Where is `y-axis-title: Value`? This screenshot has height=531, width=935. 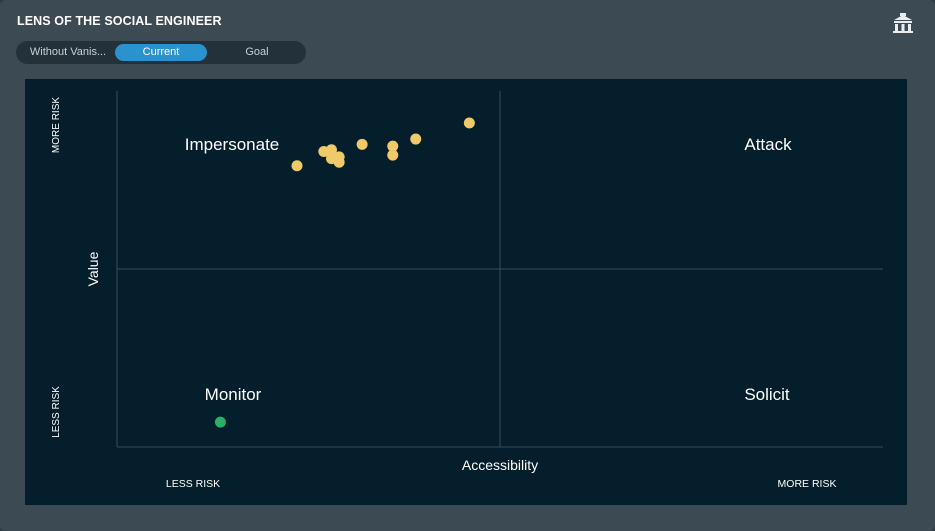 y-axis-title: Value is located at coordinates (93, 268).